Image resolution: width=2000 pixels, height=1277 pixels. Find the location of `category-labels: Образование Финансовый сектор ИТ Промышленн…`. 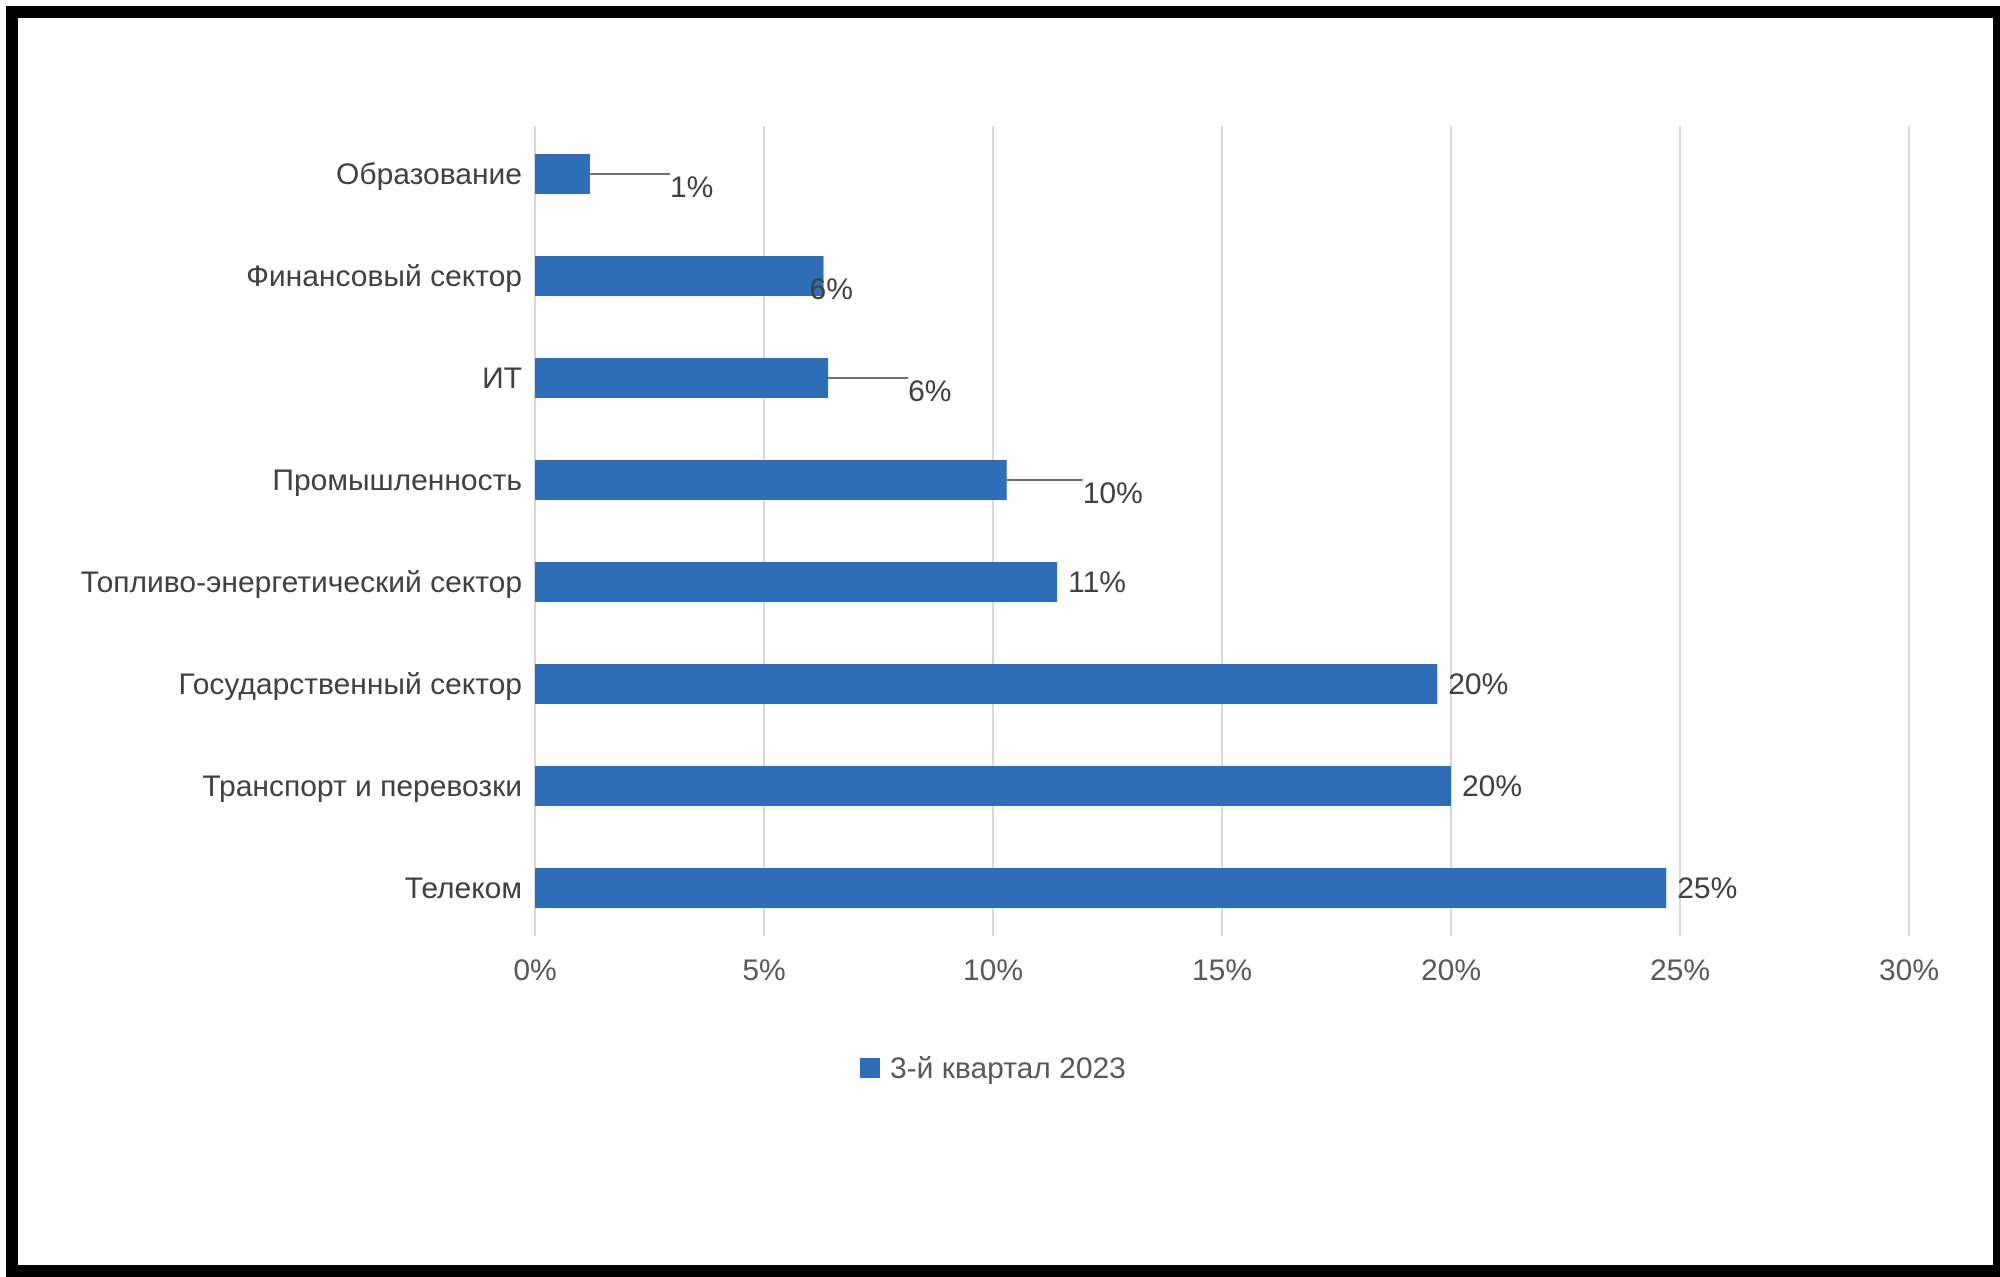

category-labels: Образование Финансовый сектор ИТ Промышленн… is located at coordinates (301, 531).